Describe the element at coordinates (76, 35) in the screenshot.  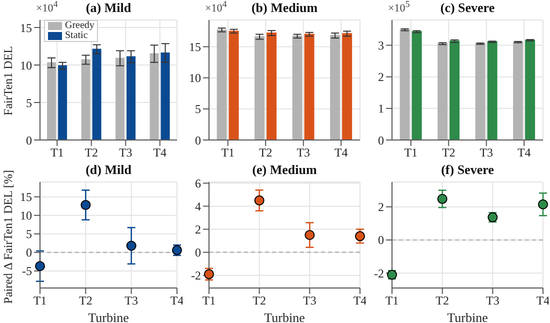
I see `legend-label: Static` at that location.